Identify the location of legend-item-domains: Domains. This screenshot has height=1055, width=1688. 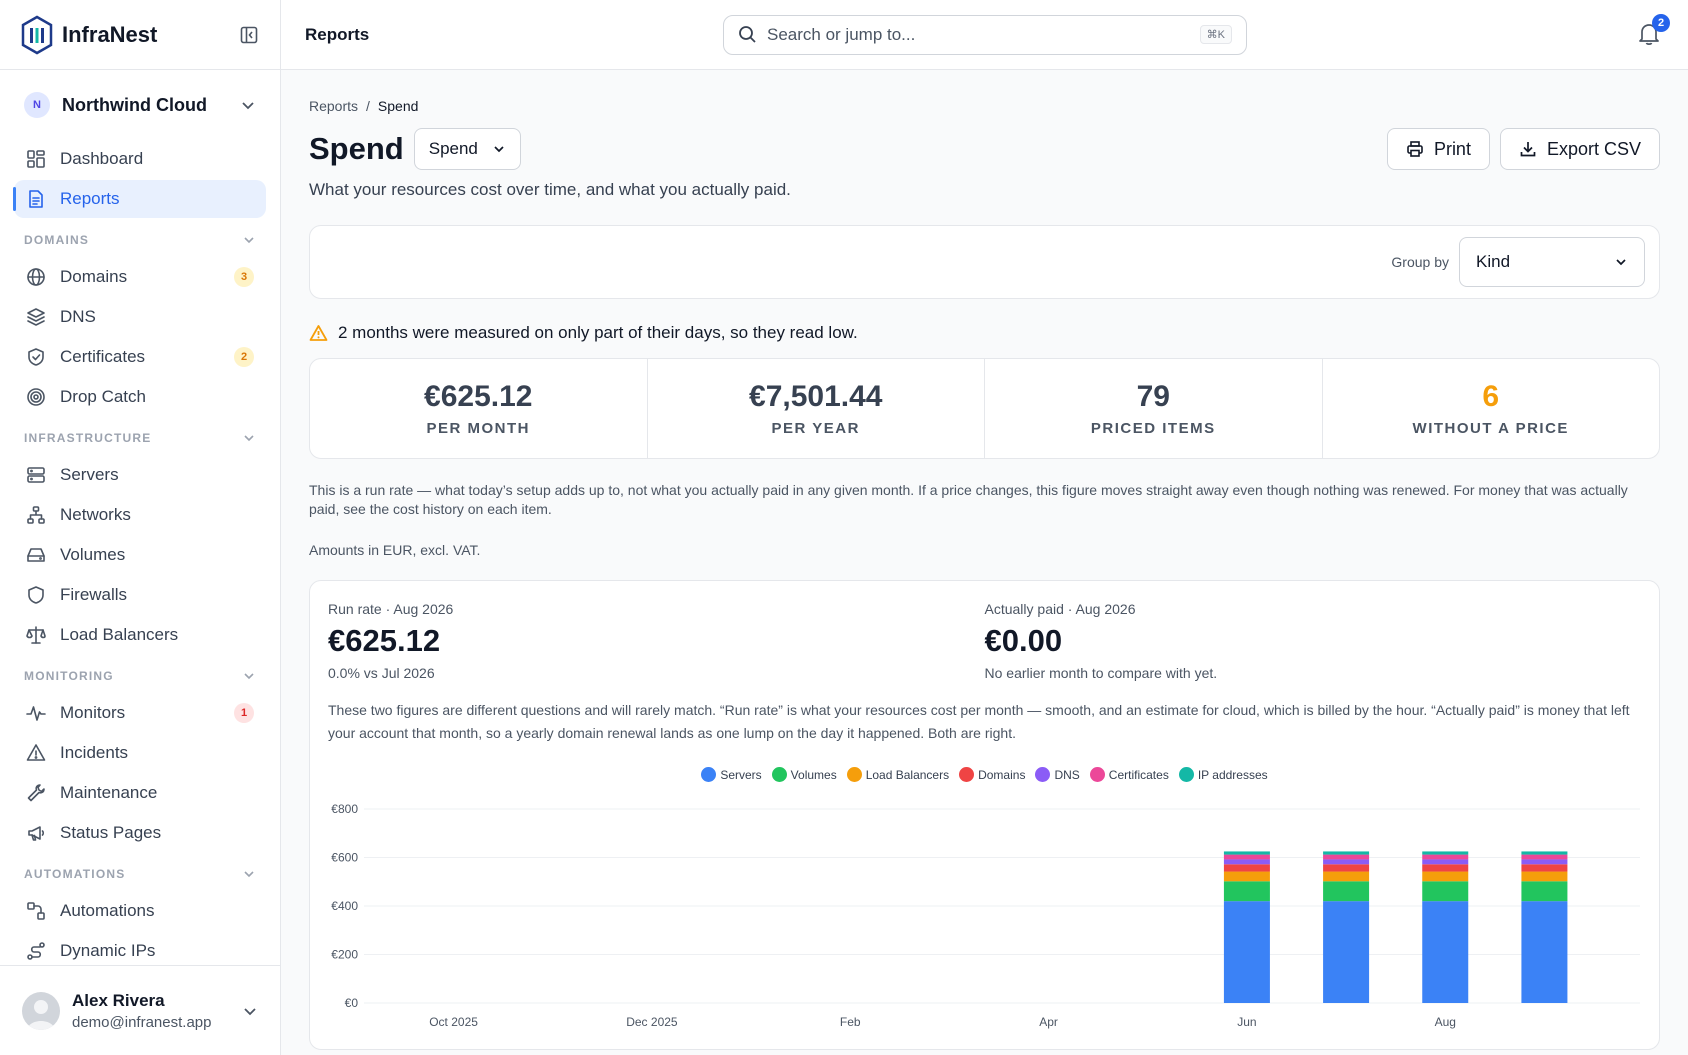
(992, 774).